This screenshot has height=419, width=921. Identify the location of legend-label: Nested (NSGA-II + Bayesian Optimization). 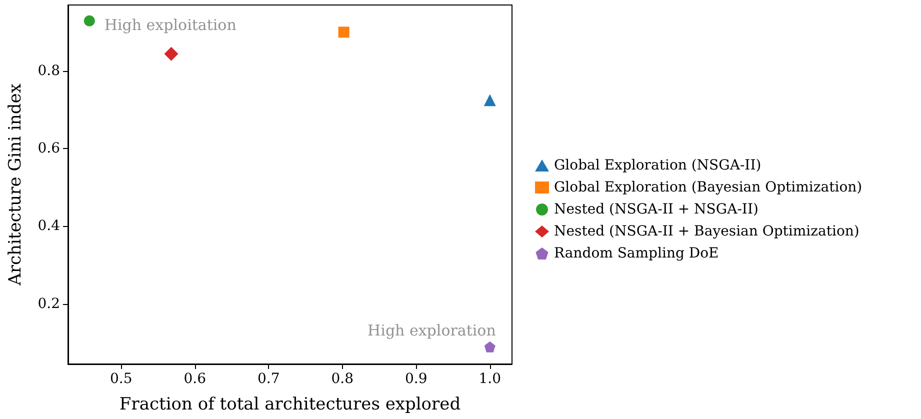
(707, 232).